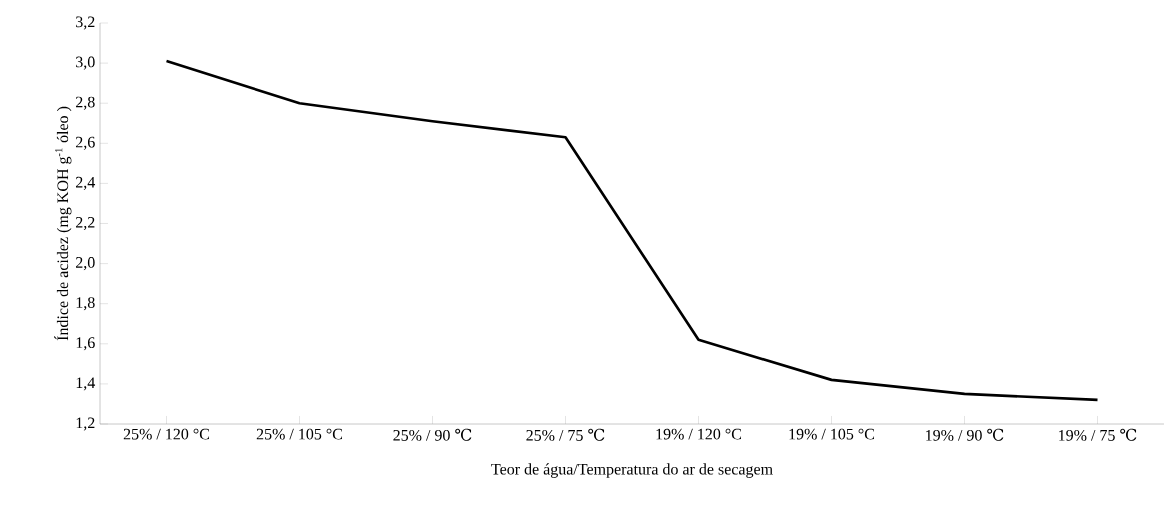 The height and width of the screenshot is (515, 1164). What do you see at coordinates (1098, 434) in the screenshot?
I see `x-tick-label: 19% / 75 ℃` at bounding box center [1098, 434].